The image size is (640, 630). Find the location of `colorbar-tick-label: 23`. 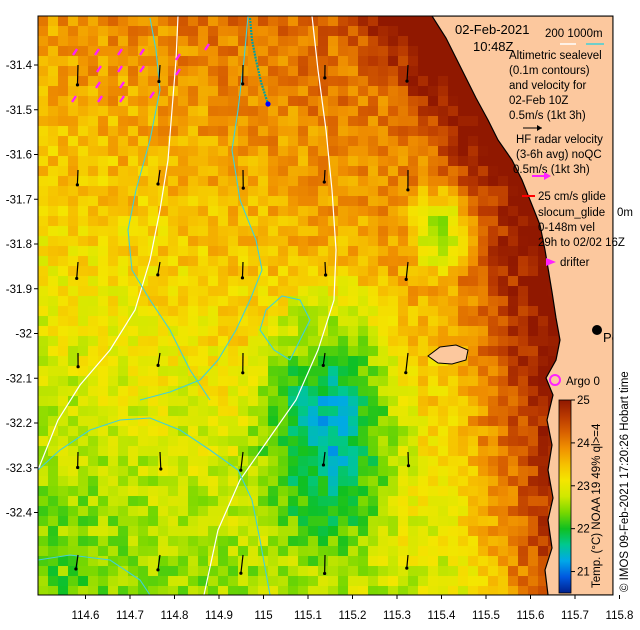

colorbar-tick-label: 23 is located at coordinates (583, 487).